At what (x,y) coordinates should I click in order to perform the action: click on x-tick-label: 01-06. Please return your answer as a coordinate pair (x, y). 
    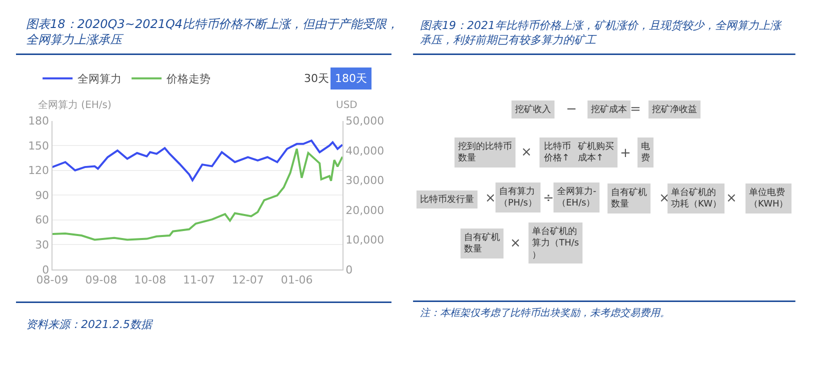
    Looking at the image, I should click on (296, 280).